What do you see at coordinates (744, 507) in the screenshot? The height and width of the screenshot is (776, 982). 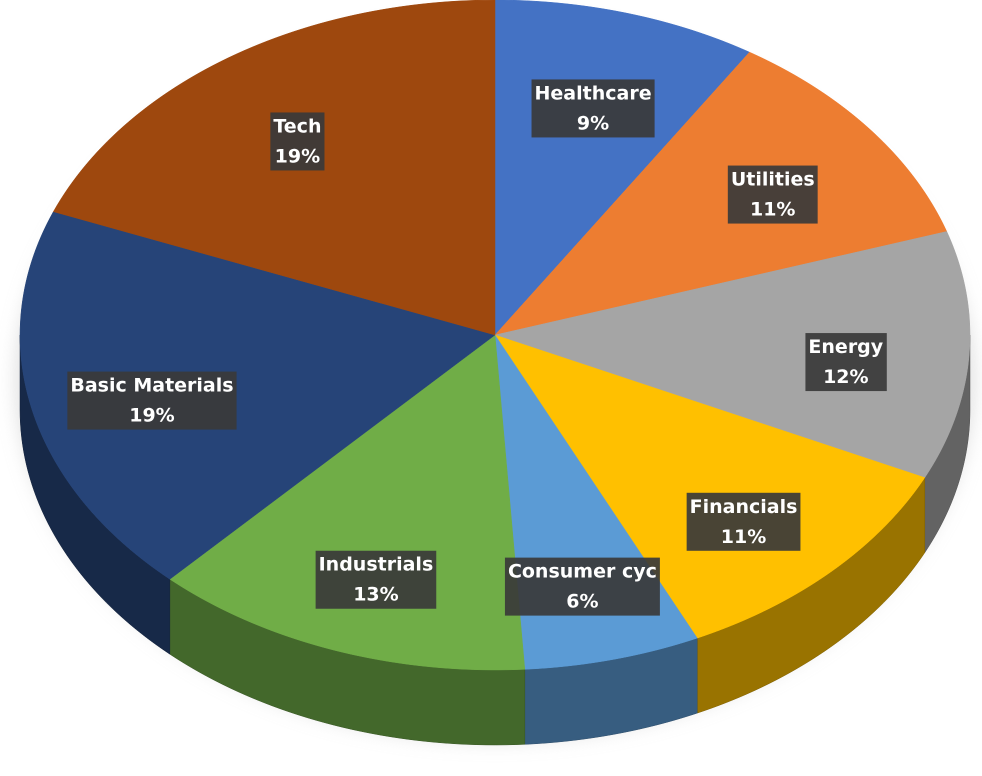 I see `category-label: Financials` at bounding box center [744, 507].